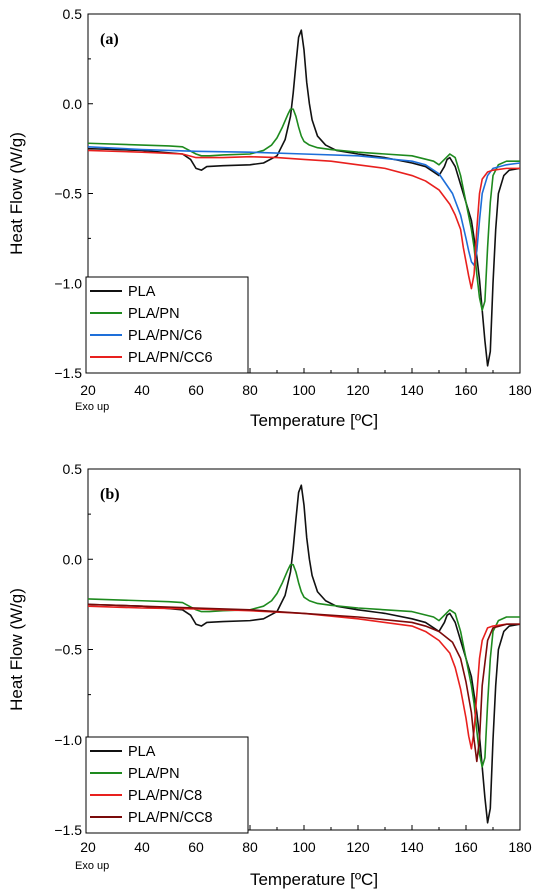 The height and width of the screenshot is (894, 550). Describe the element at coordinates (109, 39) in the screenshot. I see `panel-label: (a)` at that location.